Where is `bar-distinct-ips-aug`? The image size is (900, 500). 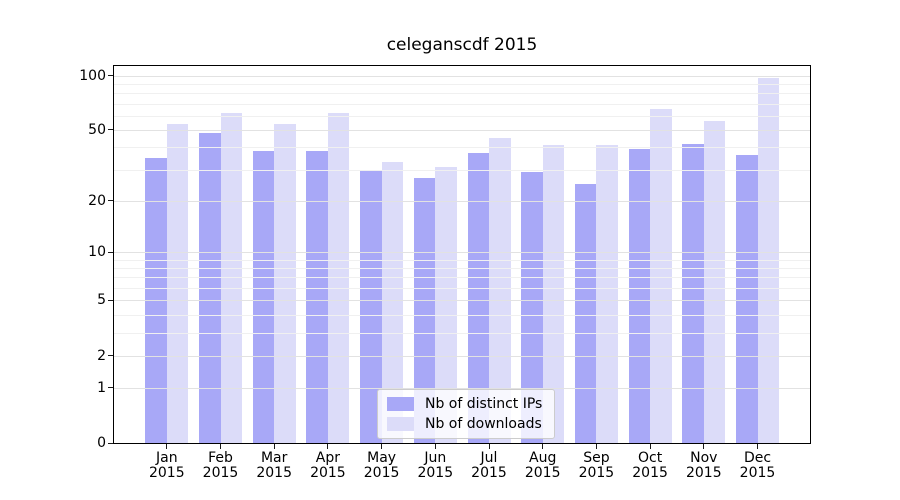 bar-distinct-ips-aug is located at coordinates (532, 307).